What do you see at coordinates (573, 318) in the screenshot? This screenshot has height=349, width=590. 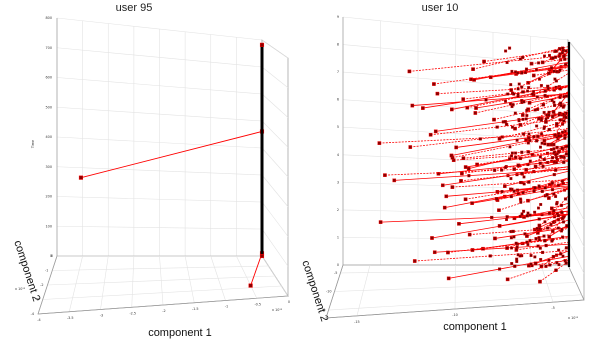 I see `right-x-exponent: x 10¹³` at bounding box center [573, 318].